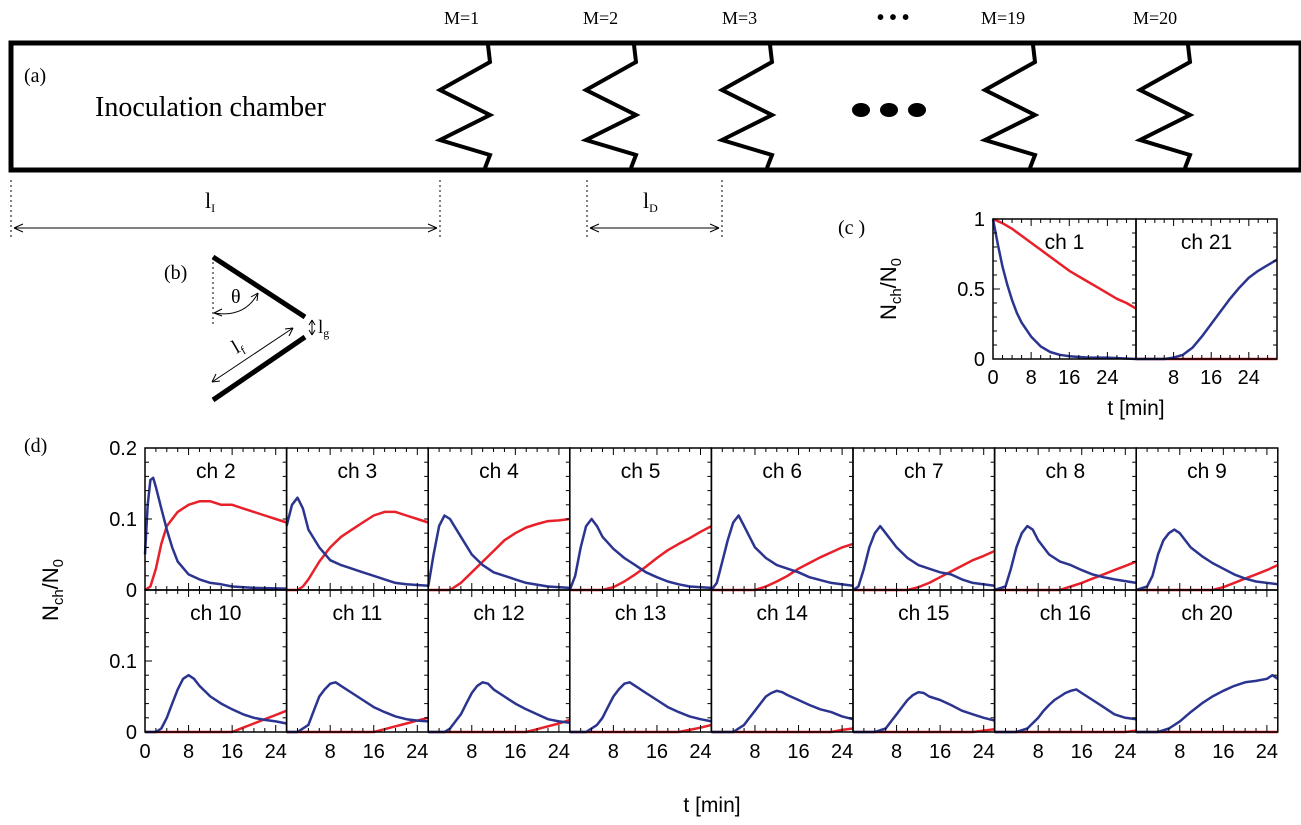 This screenshot has width=1301, height=825. Describe the element at coordinates (924, 471) in the screenshot. I see `subplot-title: ch 7` at that location.